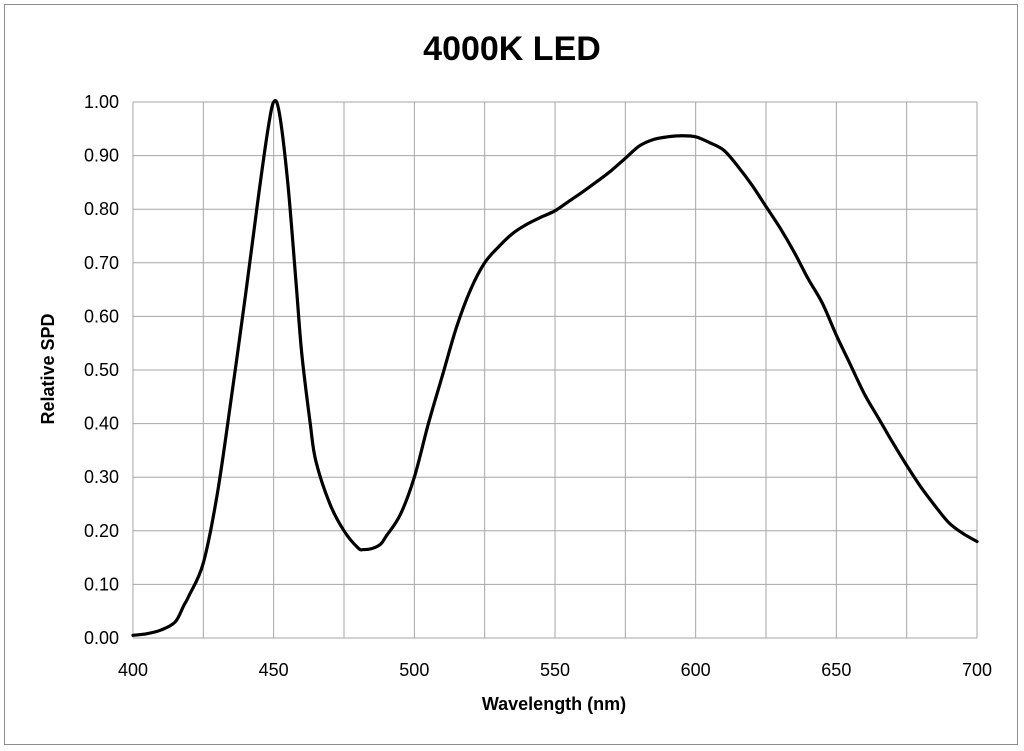 The image size is (1024, 751). Describe the element at coordinates (101, 102) in the screenshot. I see `y-tick-label: 1.00` at that location.